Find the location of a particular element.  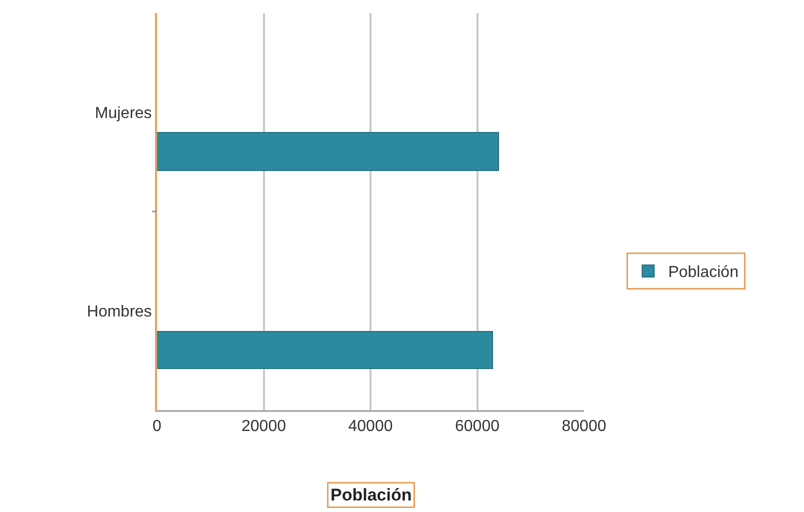

x-tick-label: 0 is located at coordinates (157, 426).